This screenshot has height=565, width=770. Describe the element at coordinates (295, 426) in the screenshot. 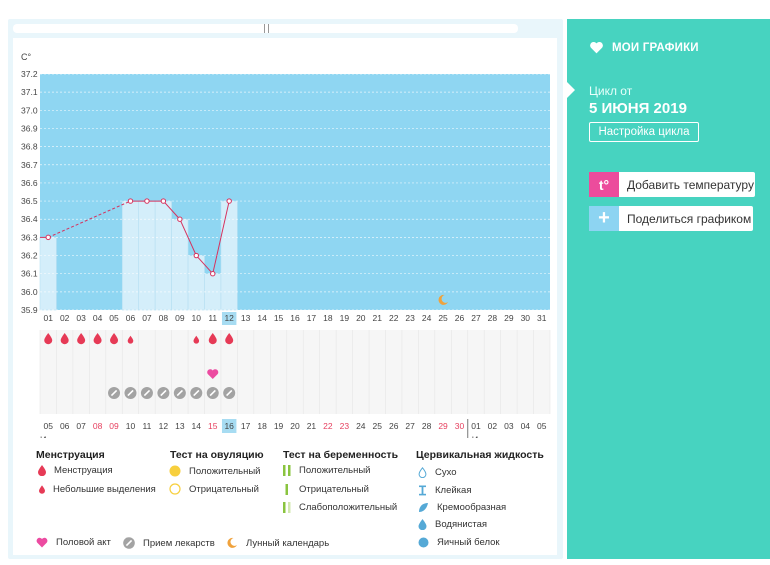

I see `date-label: 20` at that location.